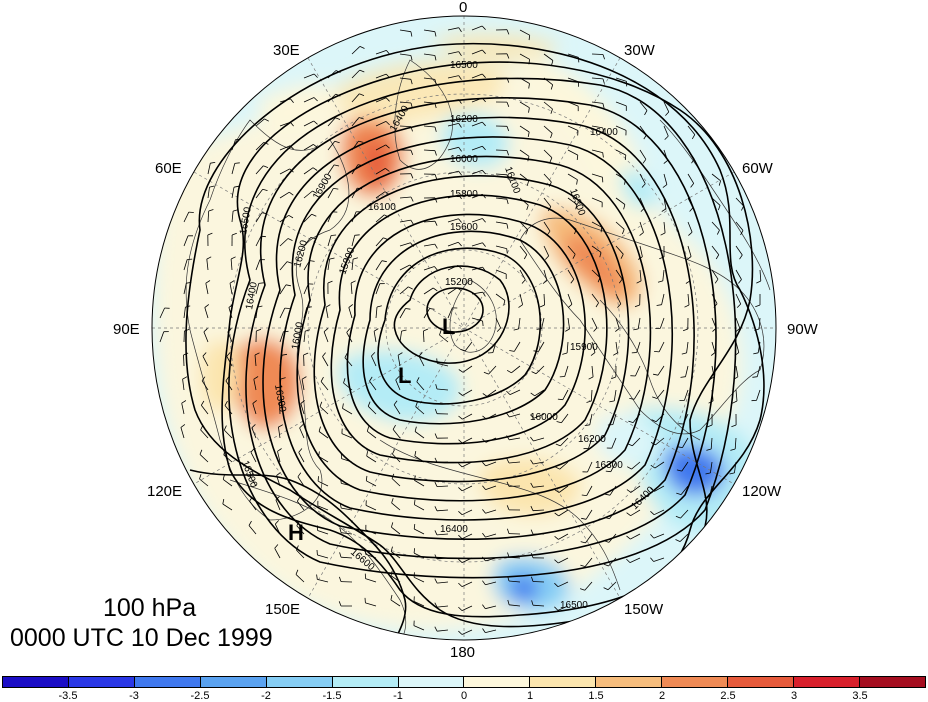 This screenshot has height=702, width=928. What do you see at coordinates (382, 207) in the screenshot?
I see `contour-label: 16100` at bounding box center [382, 207].